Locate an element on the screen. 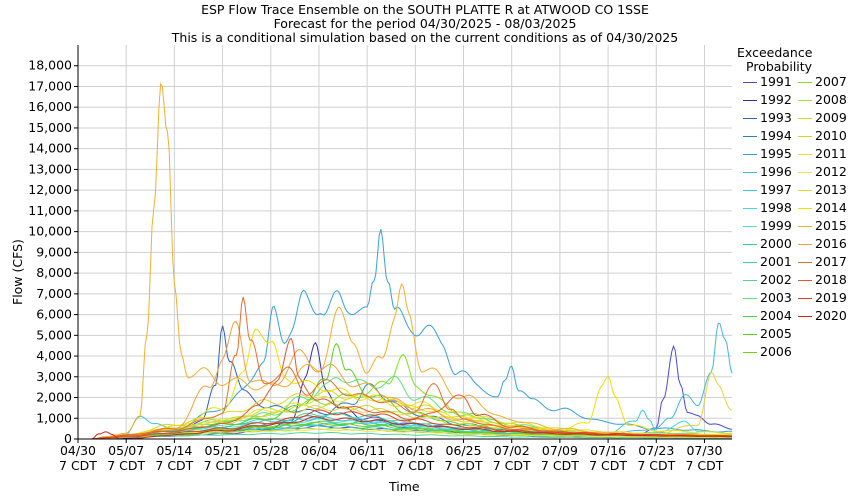 The width and height of the screenshot is (850, 500). y-tick-label: 4,000 is located at coordinates (54, 355).